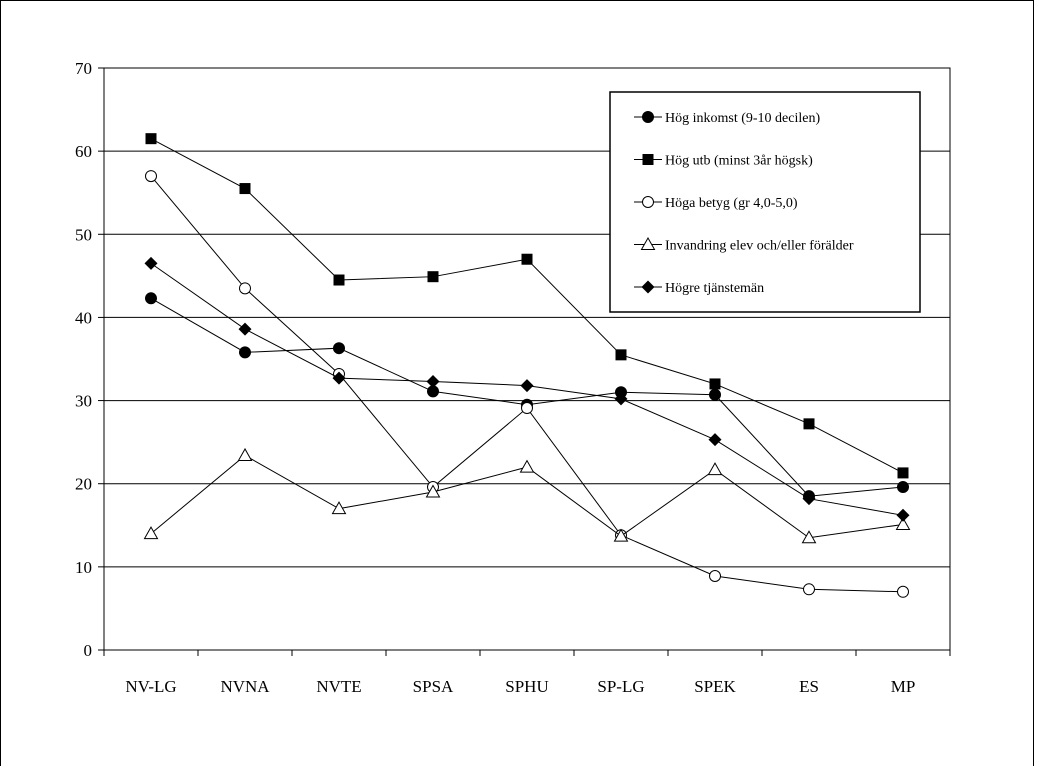 Image resolution: width=1038 pixels, height=770 pixels. What do you see at coordinates (83, 484) in the screenshot?
I see `y-tick-label: 20` at bounding box center [83, 484].